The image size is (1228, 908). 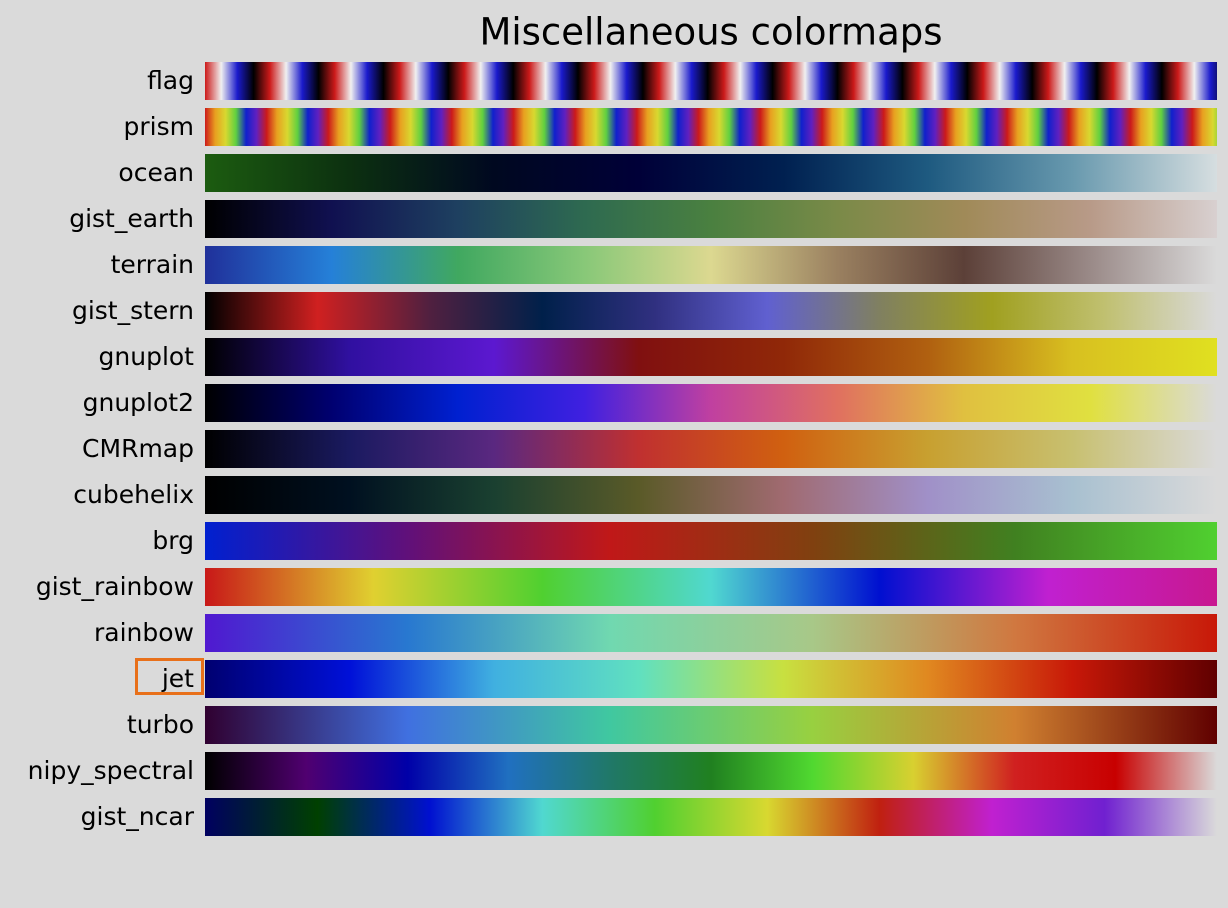 What do you see at coordinates (133, 494) in the screenshot?
I see `colormap-label: cubehelix` at bounding box center [133, 494].